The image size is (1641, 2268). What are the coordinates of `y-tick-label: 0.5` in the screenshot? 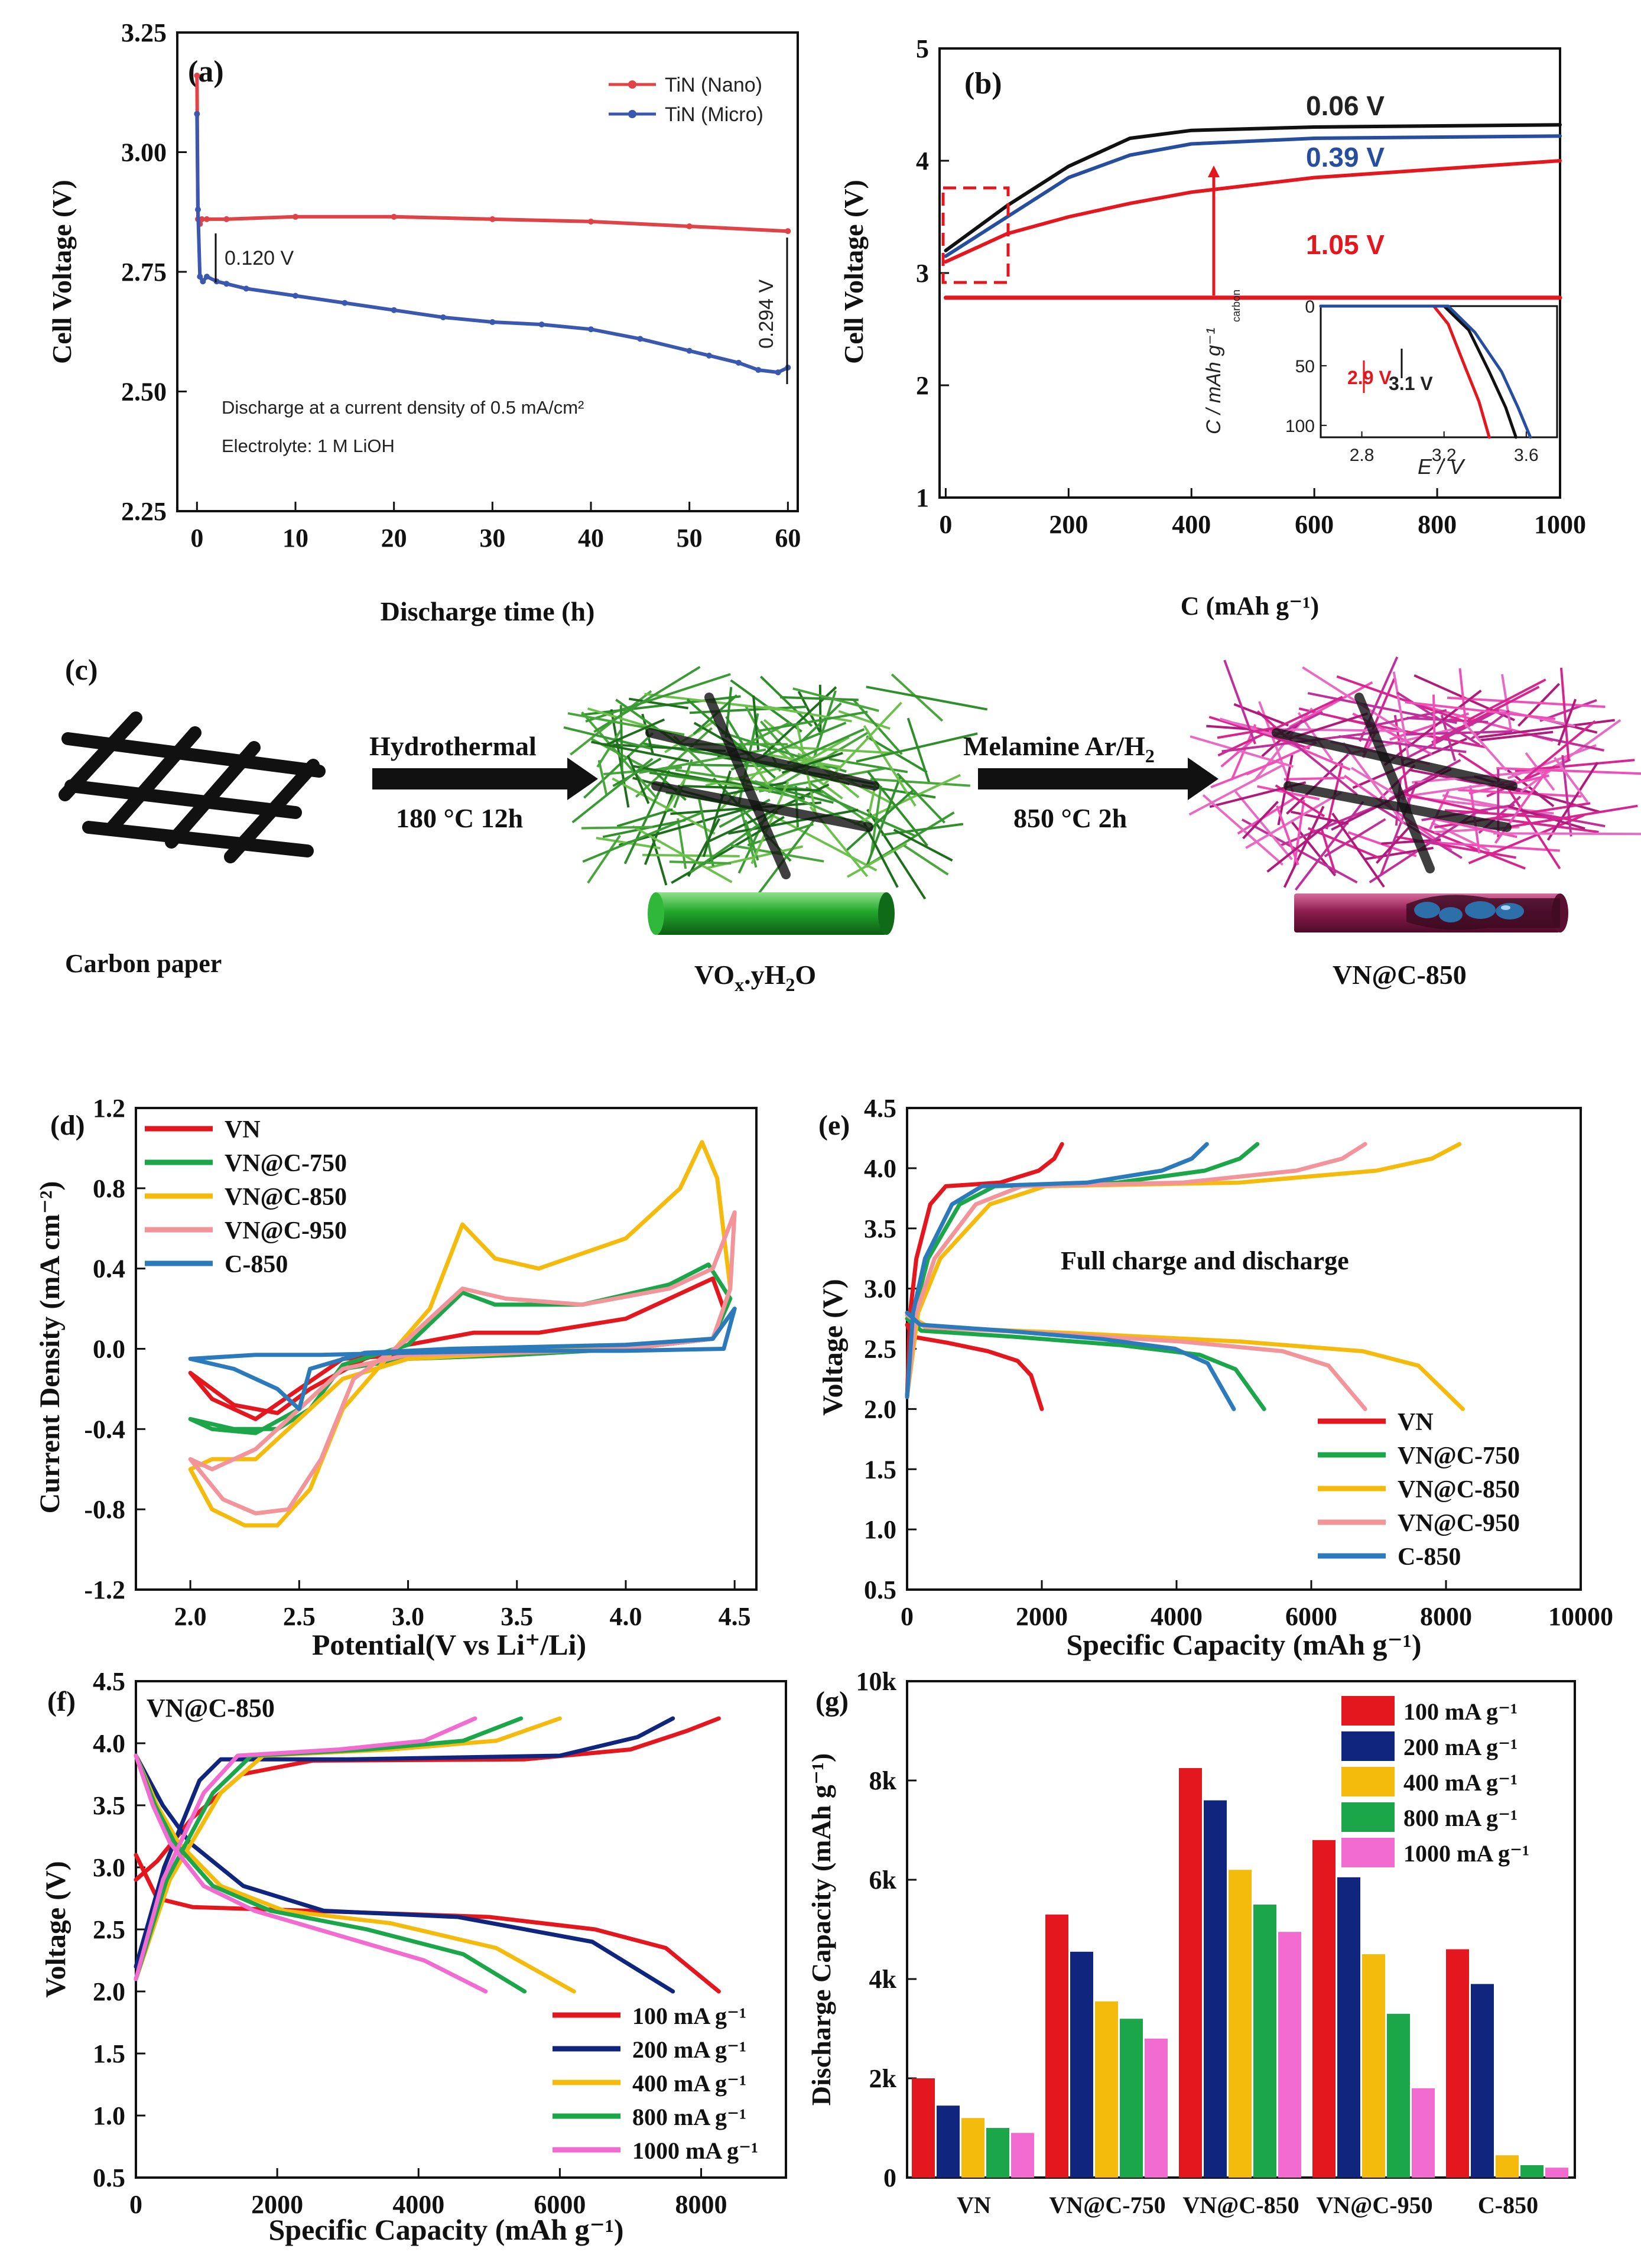 It's located at (109, 2177).